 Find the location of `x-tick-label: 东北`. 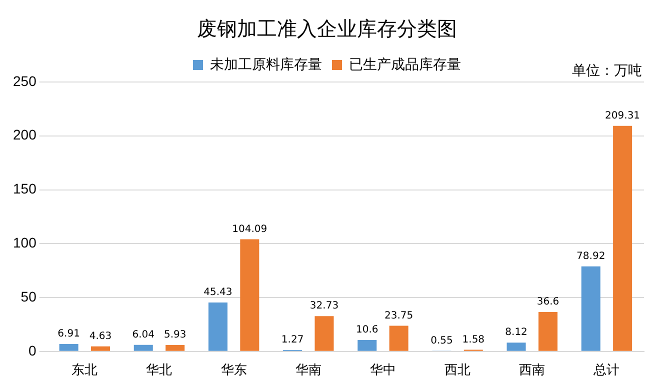

x-tick-label: 东北 is located at coordinates (85, 369).